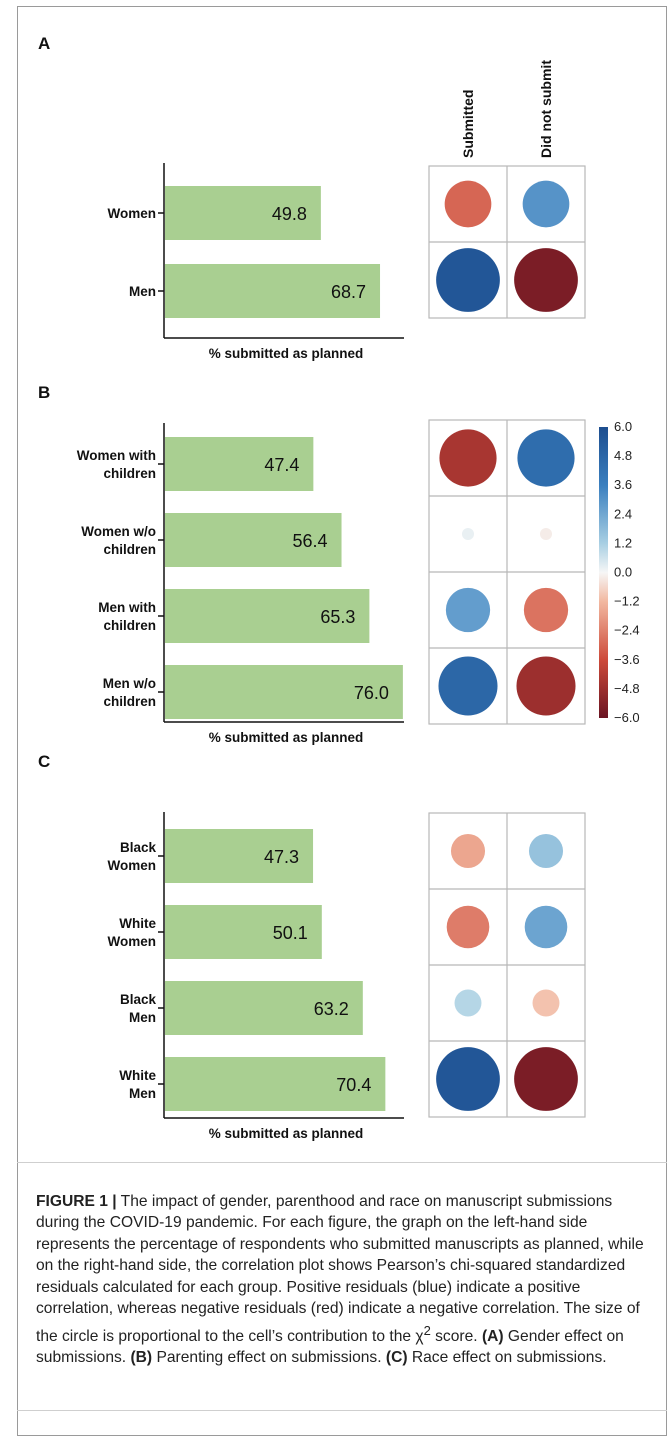  What do you see at coordinates (118, 531) in the screenshot?
I see `category-label: Women w/o` at bounding box center [118, 531].